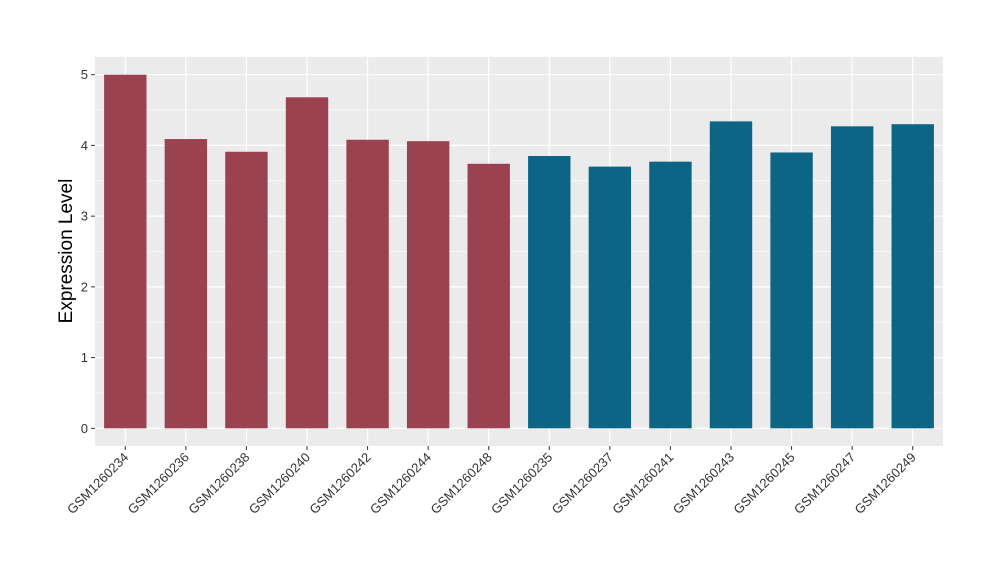  I want to click on x-tick-label: GSM1260243, so click(703, 483).